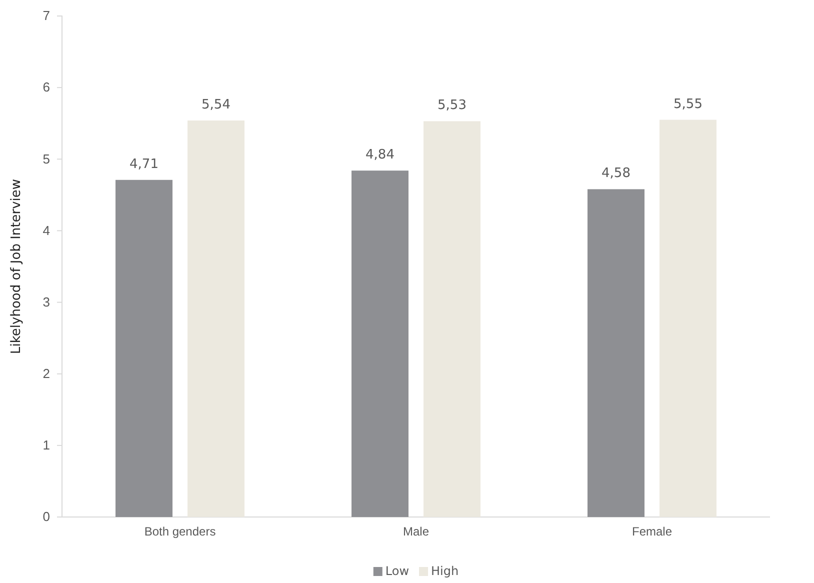  What do you see at coordinates (46, 516) in the screenshot?
I see `y-tick-label: 0` at bounding box center [46, 516].